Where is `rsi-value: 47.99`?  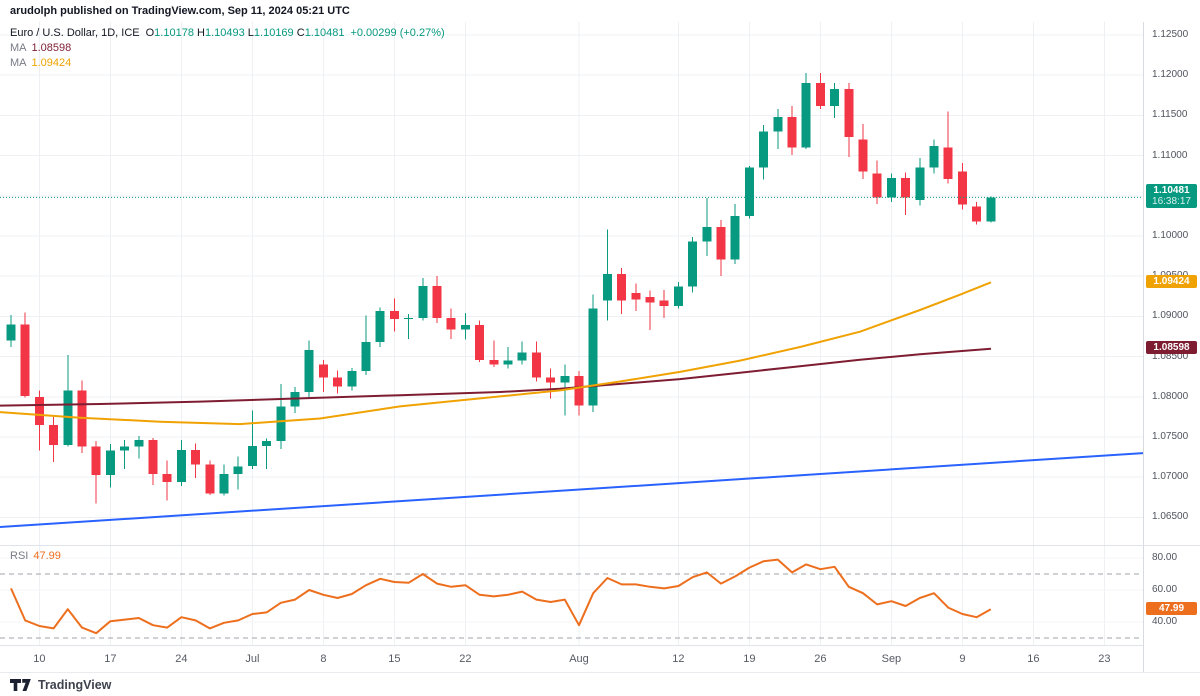
rsi-value: 47.99 is located at coordinates (47, 556).